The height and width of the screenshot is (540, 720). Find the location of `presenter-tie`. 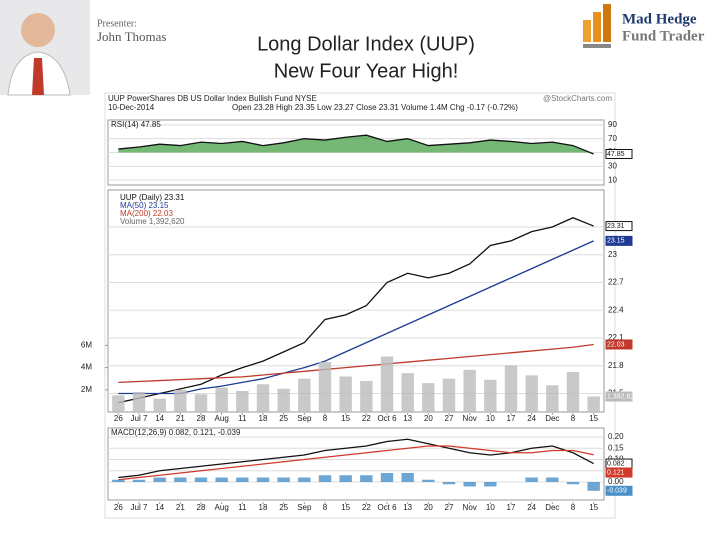

presenter-tie is located at coordinates (38, 76).